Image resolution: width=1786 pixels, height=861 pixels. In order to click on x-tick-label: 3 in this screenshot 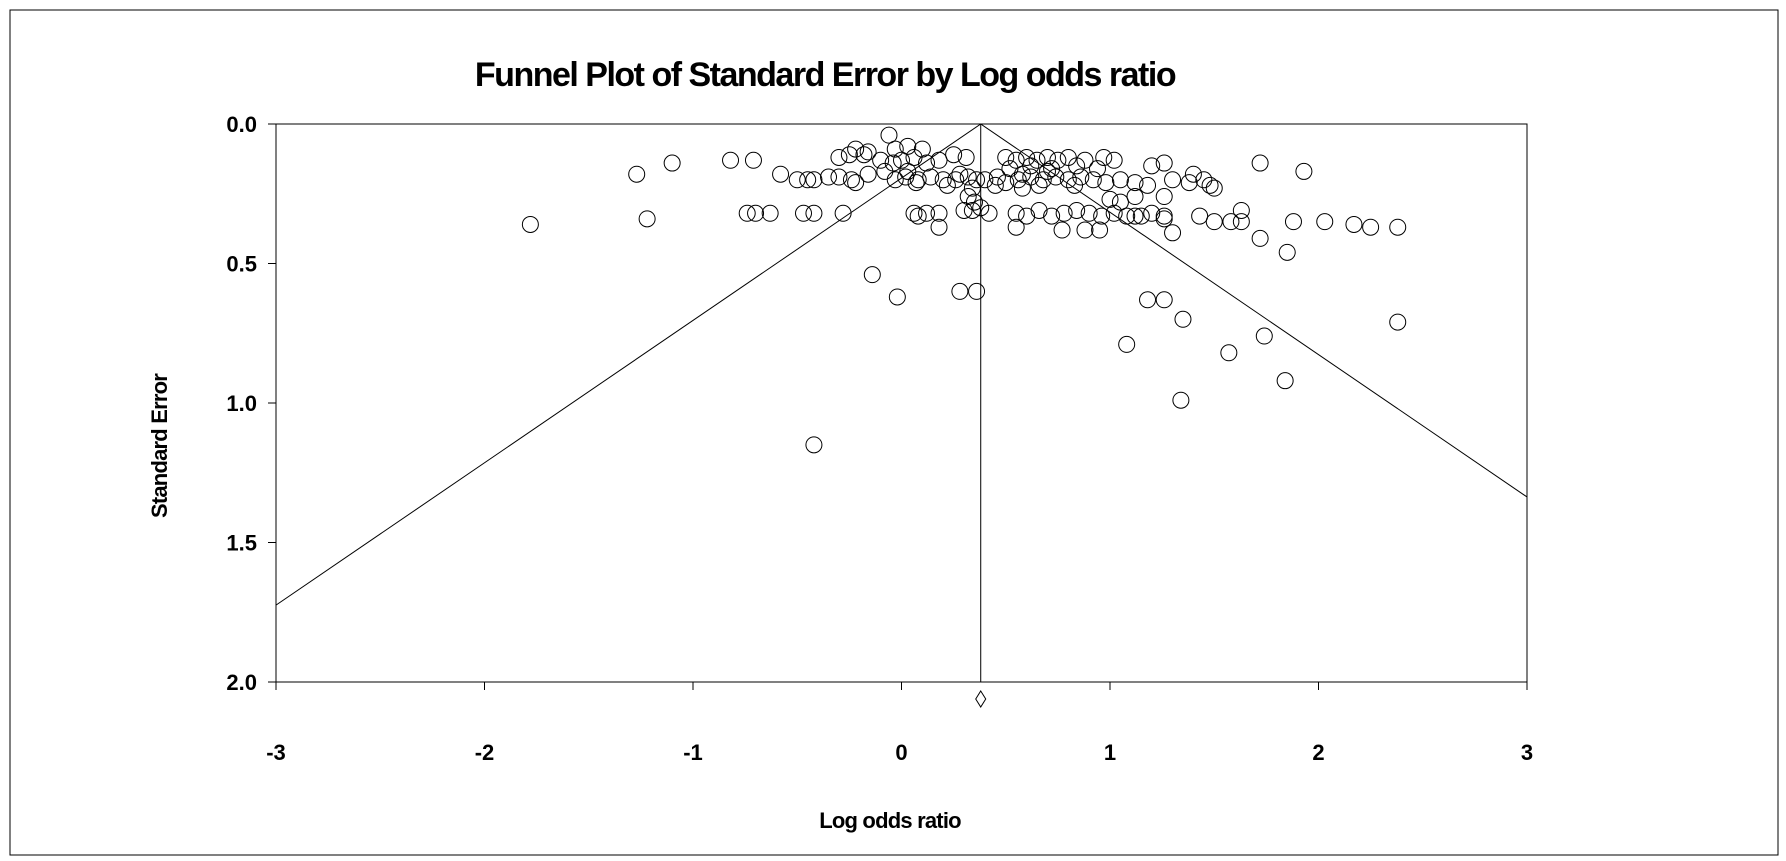, I will do `click(1527, 752)`.